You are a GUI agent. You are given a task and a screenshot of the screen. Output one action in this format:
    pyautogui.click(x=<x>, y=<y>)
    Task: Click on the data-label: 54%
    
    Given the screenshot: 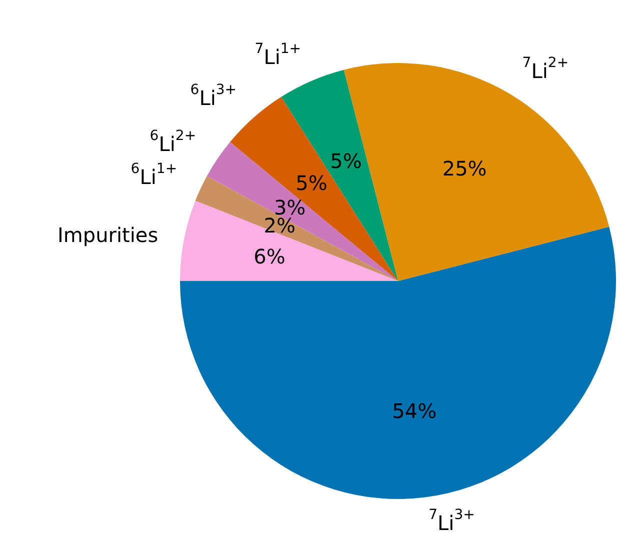 What is the action you would take?
    pyautogui.click(x=414, y=410)
    